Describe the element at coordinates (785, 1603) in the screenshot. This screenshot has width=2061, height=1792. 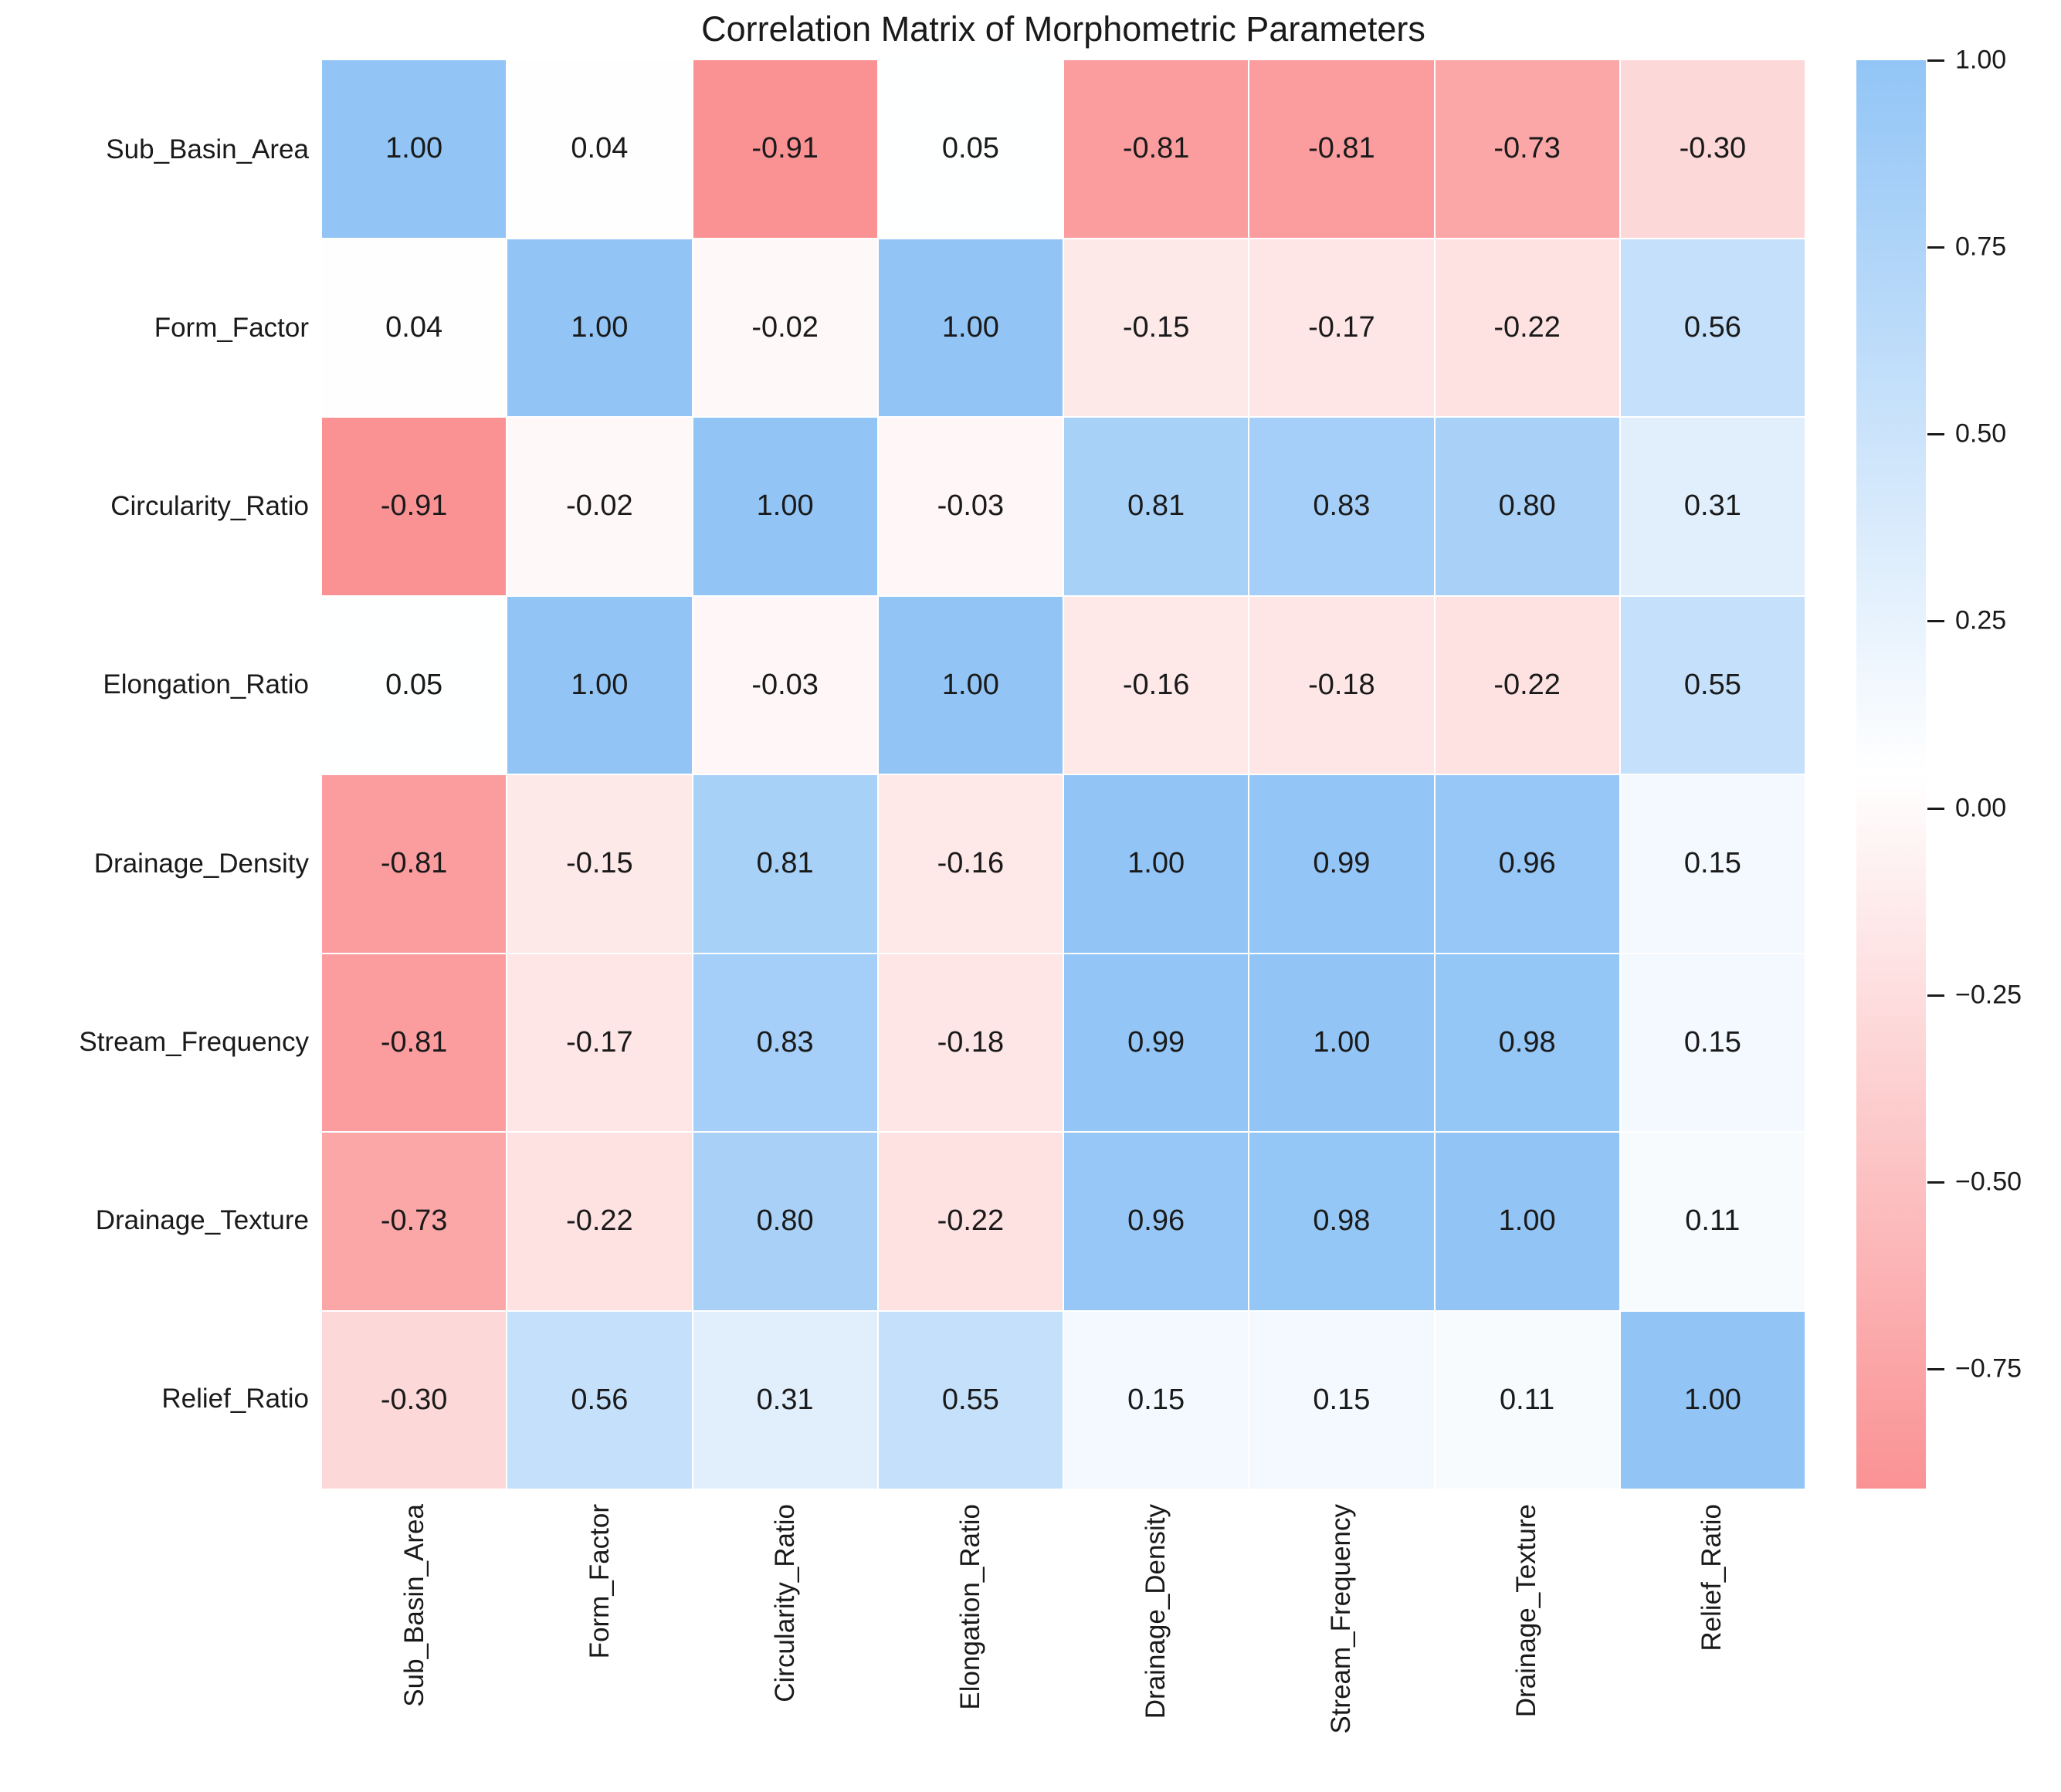
I see `x-axis-label: Circularity_Ratio` at that location.